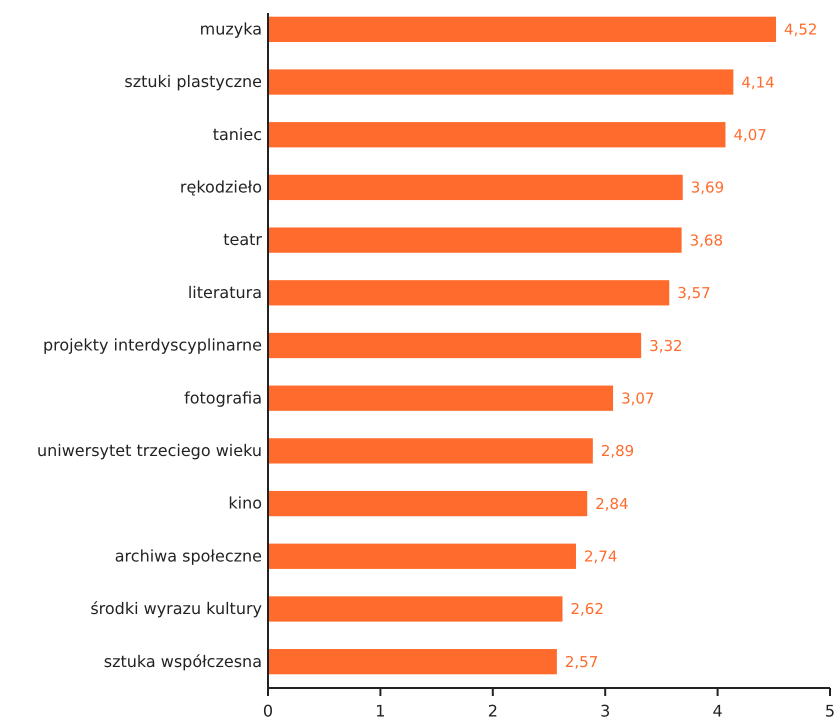 This screenshot has width=840, height=719. Describe the element at coordinates (801, 29) in the screenshot. I see `data-label: 4,52` at that location.